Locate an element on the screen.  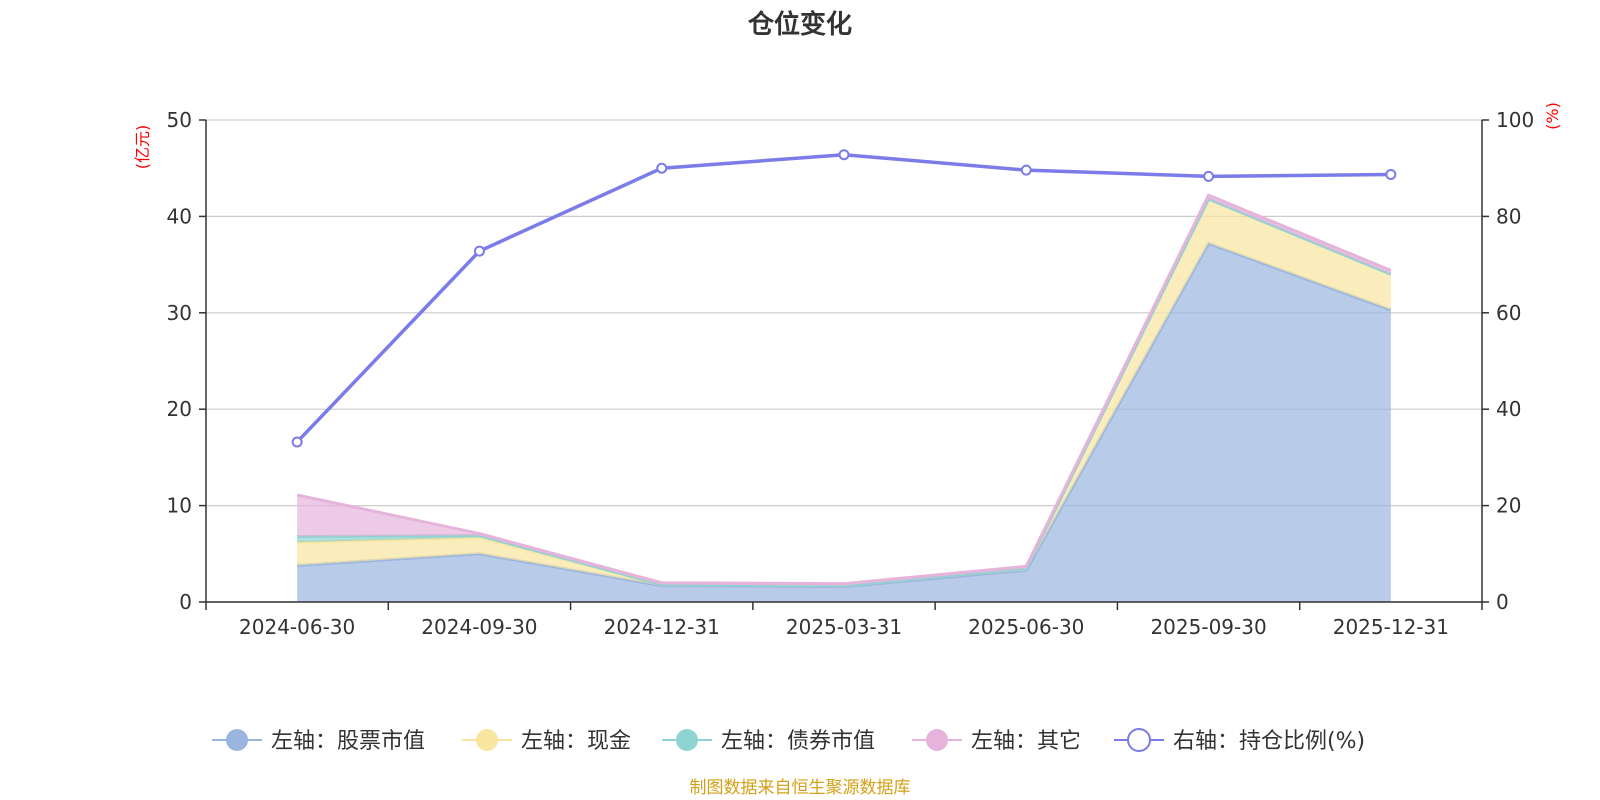
right-axis-tick-label: 0 is located at coordinates (1502, 602).